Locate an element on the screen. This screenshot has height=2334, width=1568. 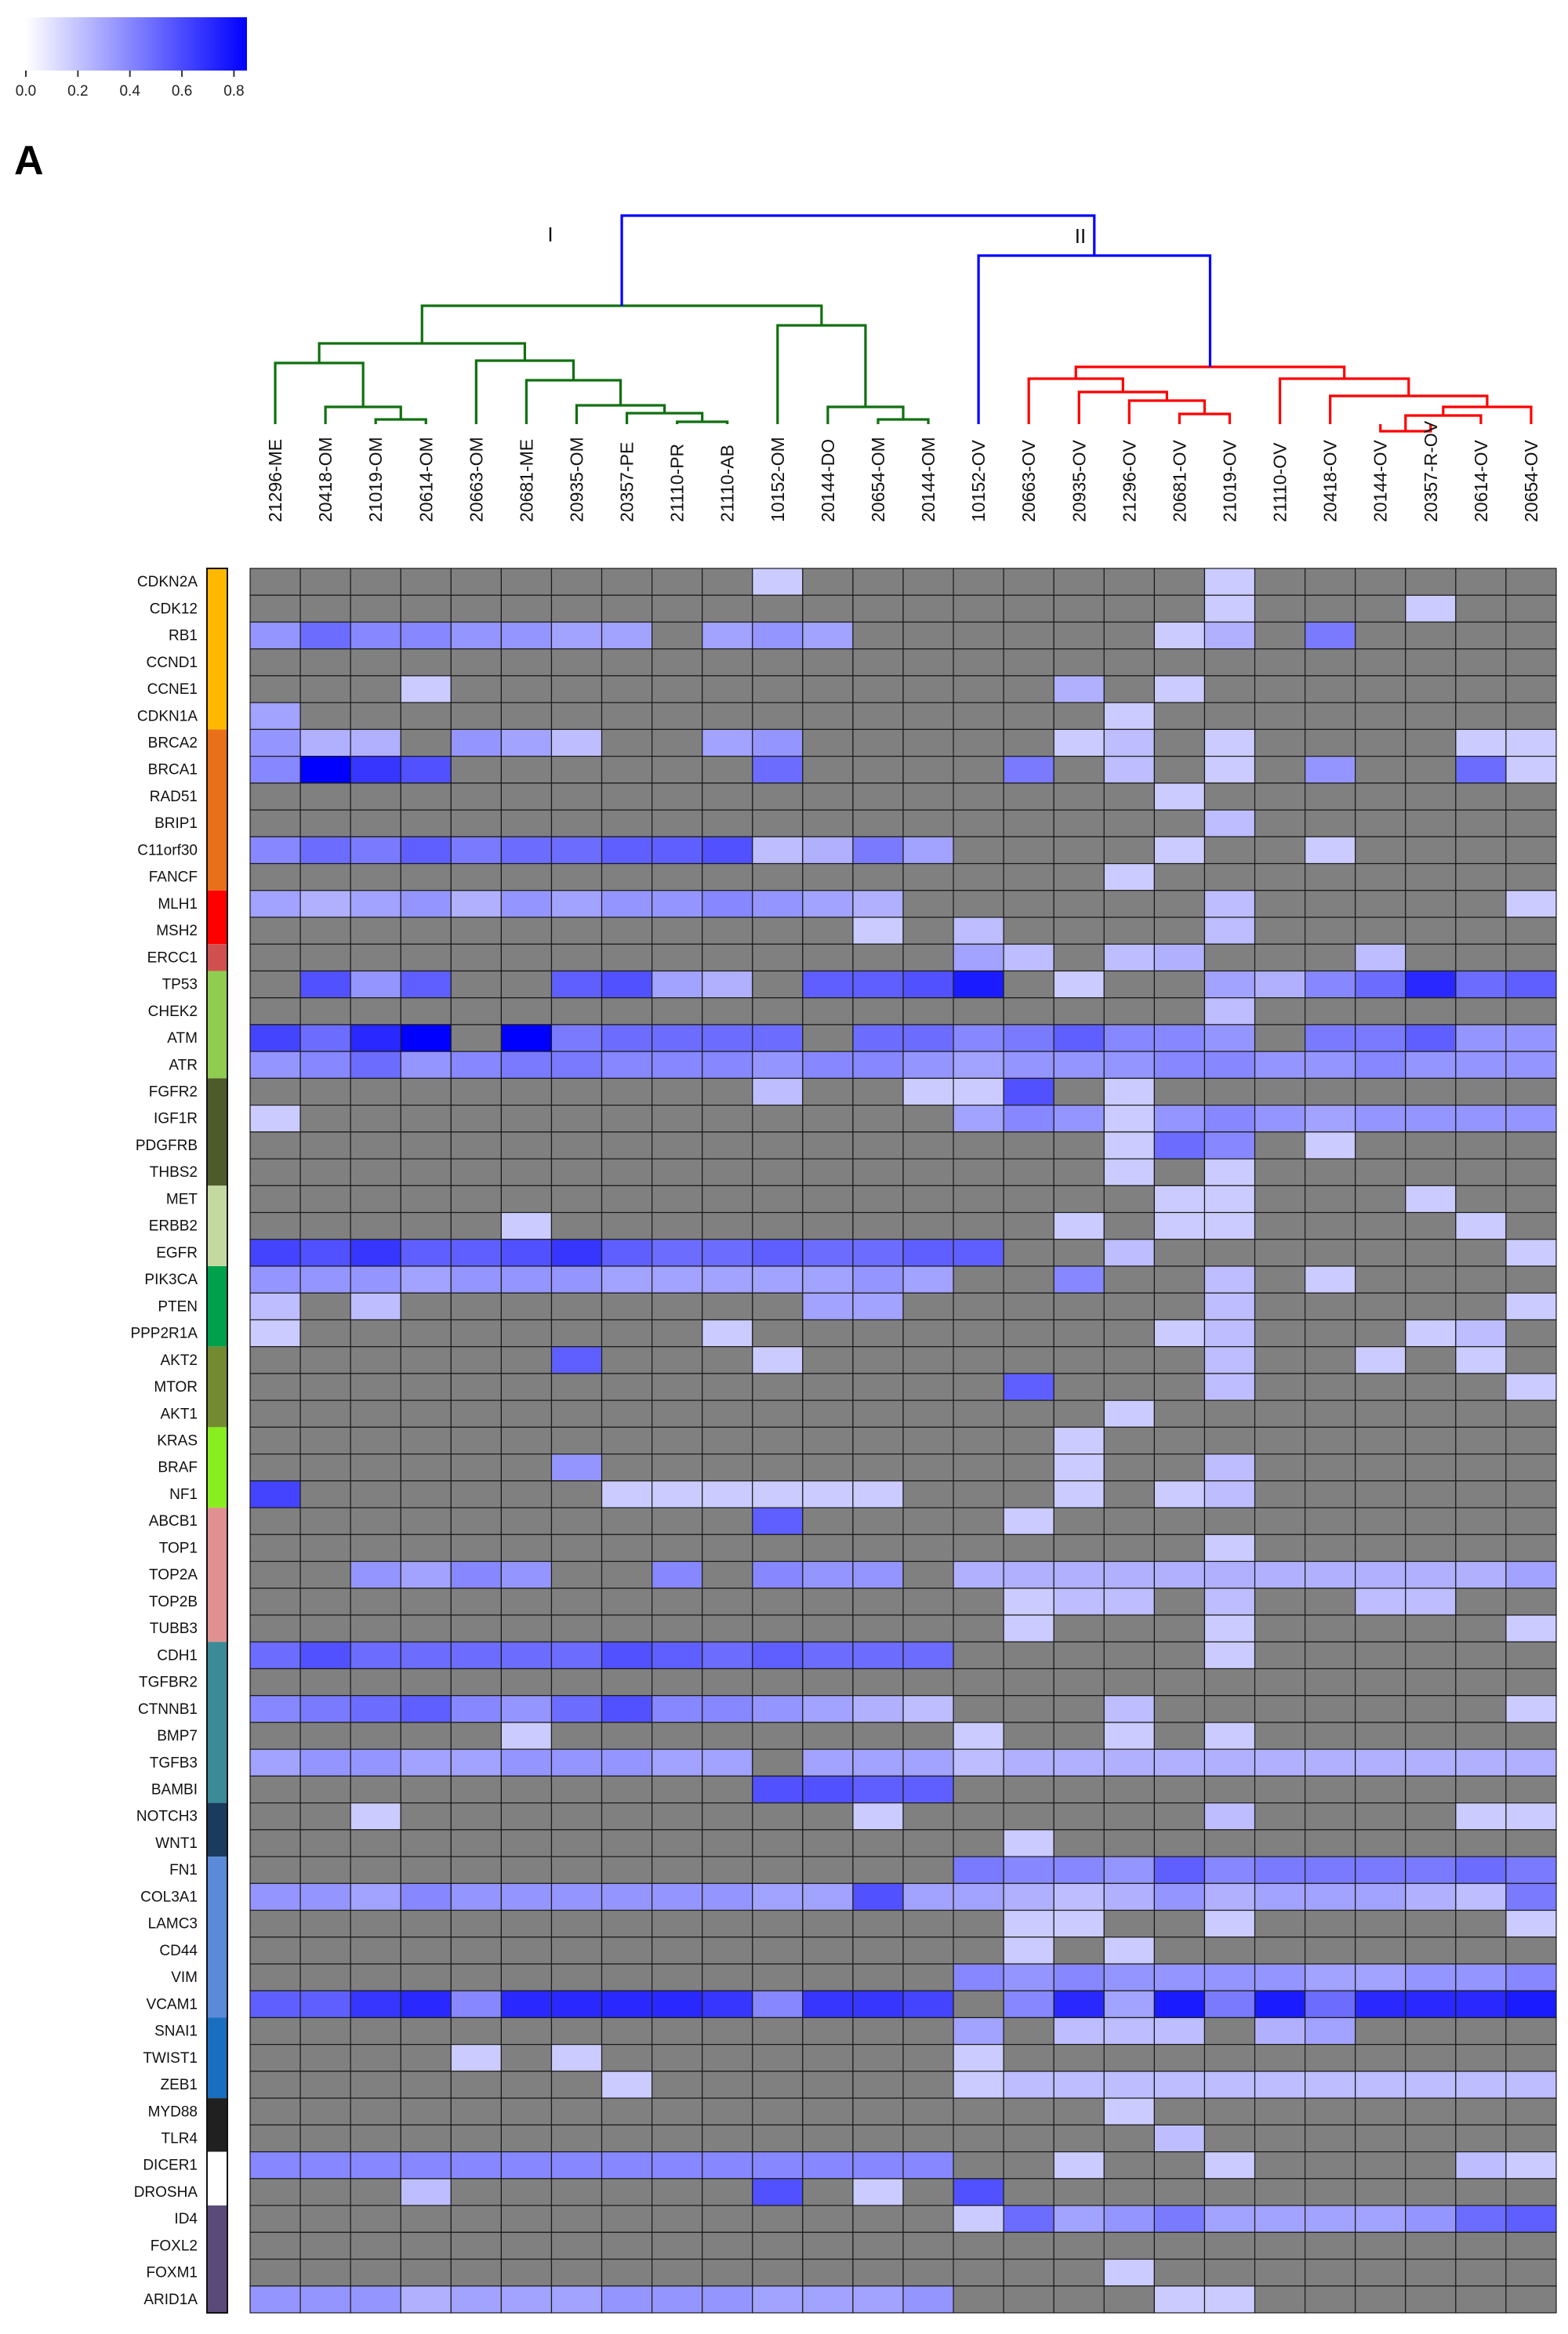
column-label: 21019-OV is located at coordinates (1230, 480).